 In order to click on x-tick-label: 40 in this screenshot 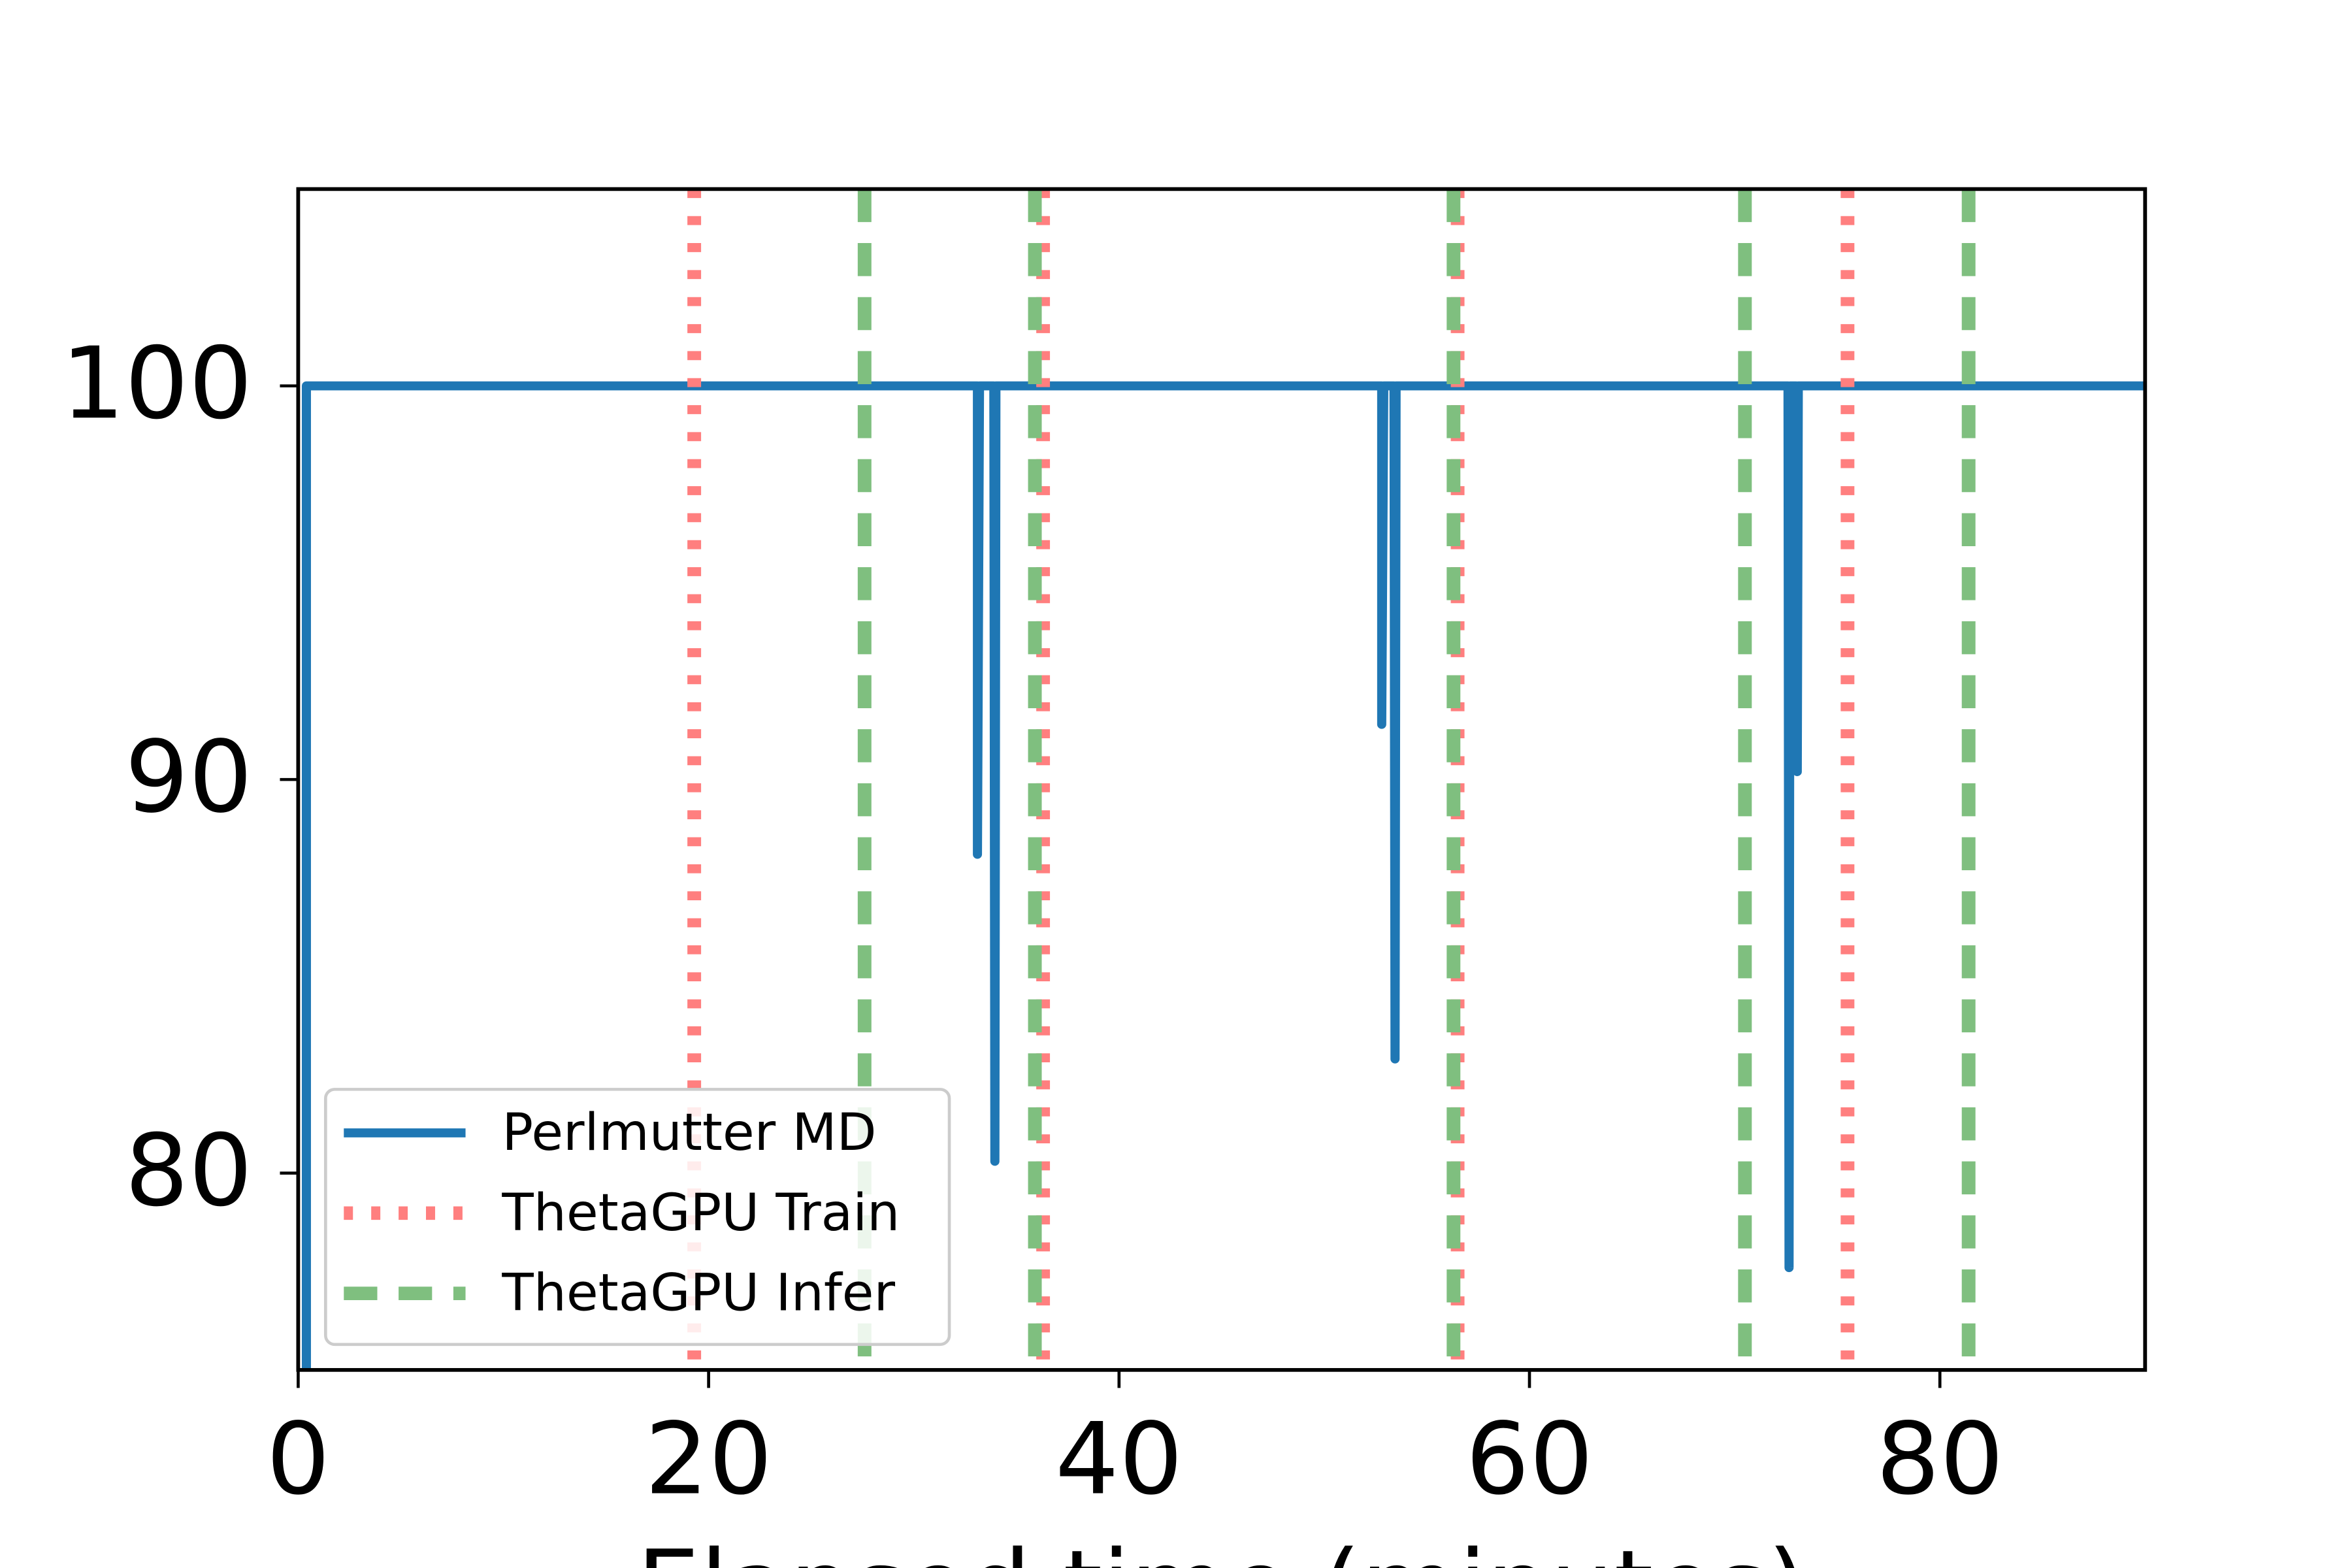, I will do `click(1119, 1459)`.